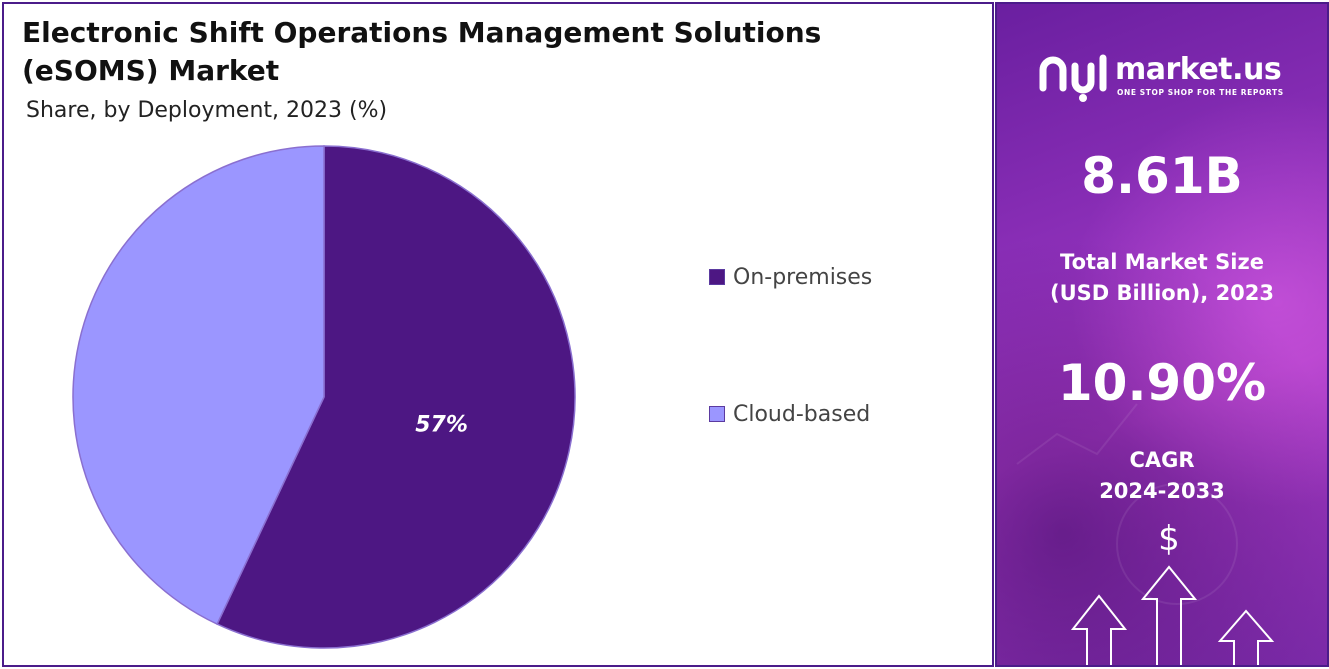 The image size is (1329, 669). Describe the element at coordinates (1172, 615) in the screenshot. I see `growth-arrows-icon` at that location.